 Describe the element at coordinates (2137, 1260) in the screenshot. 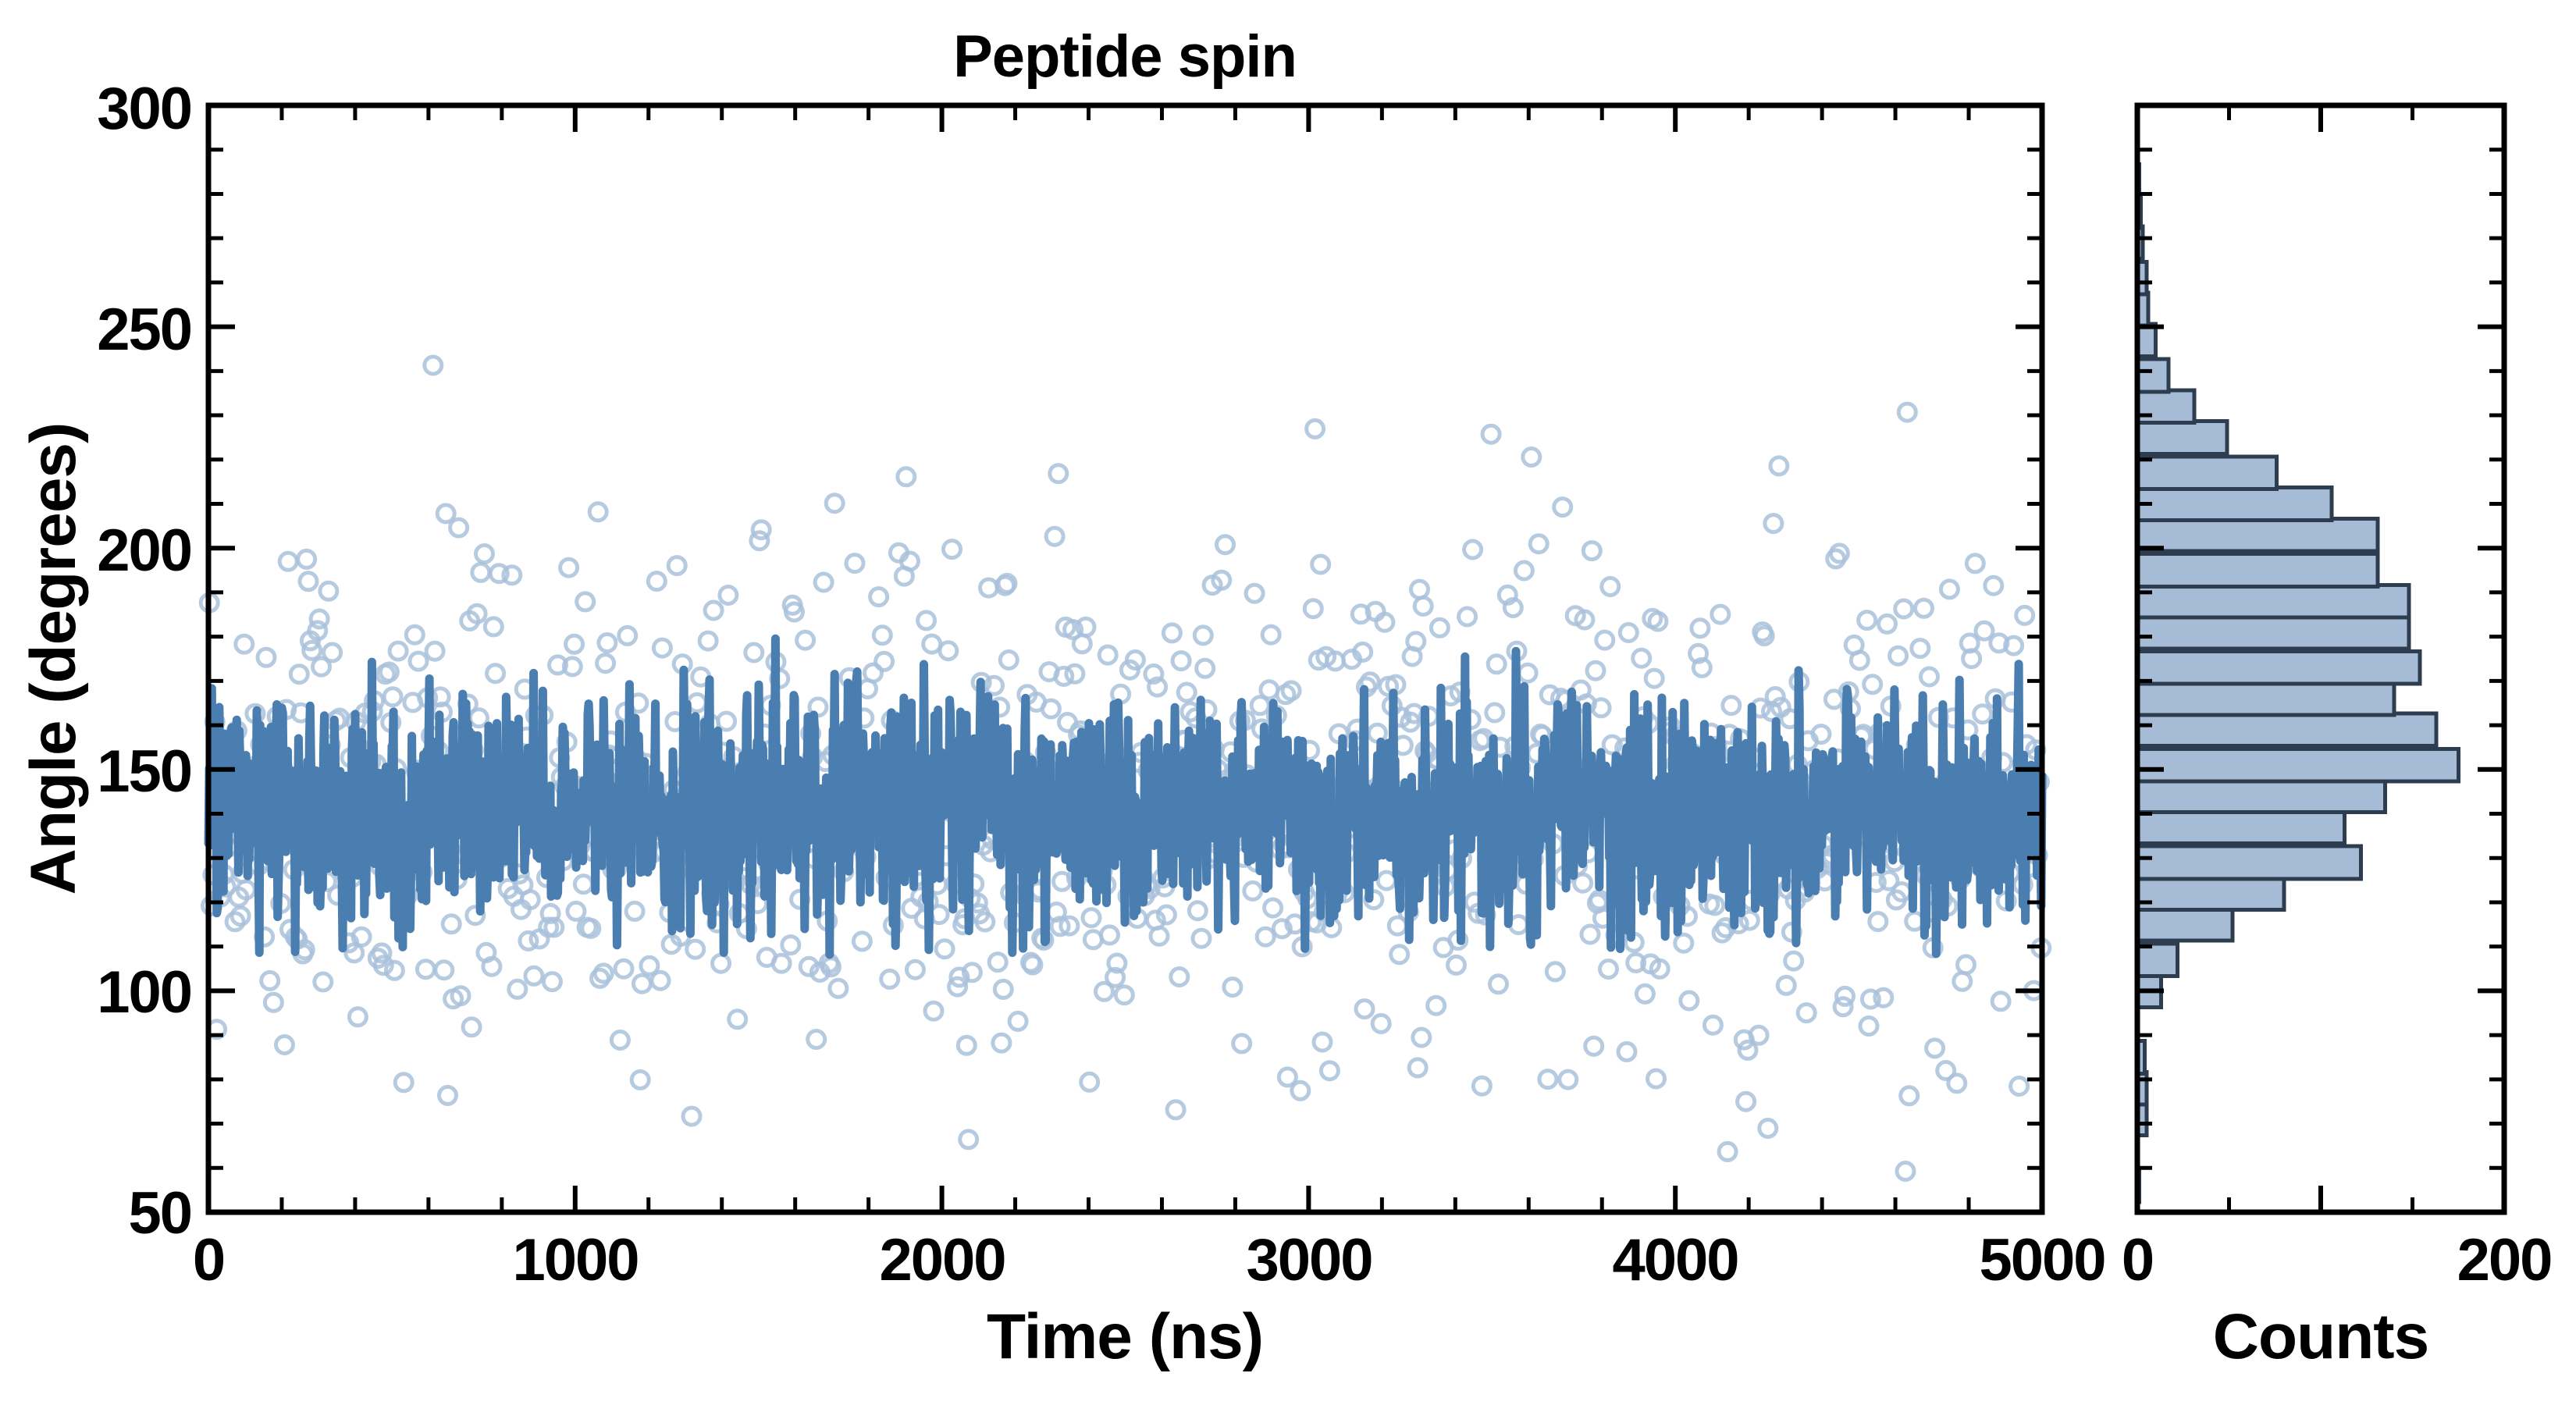

I see `hist-x-ticklabel: 0` at that location.